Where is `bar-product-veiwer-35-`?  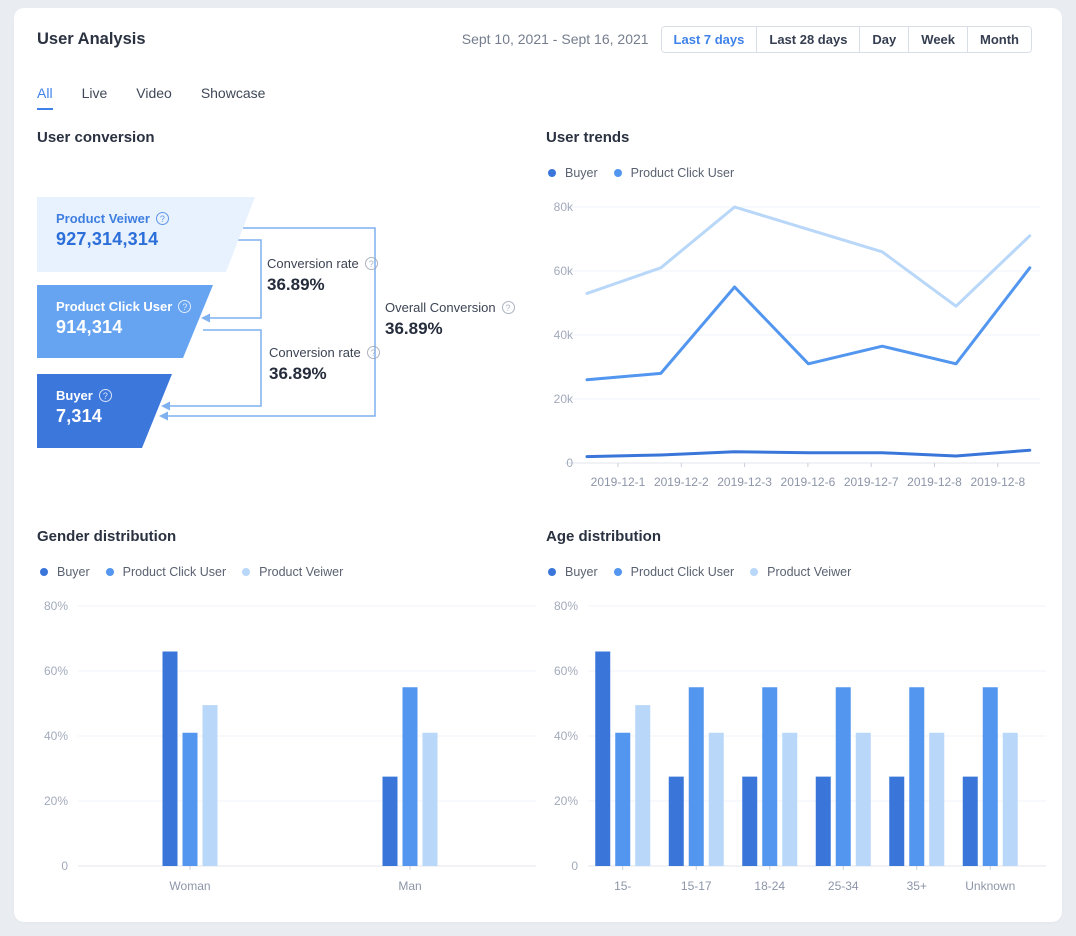 bar-product-veiwer-35- is located at coordinates (937, 799).